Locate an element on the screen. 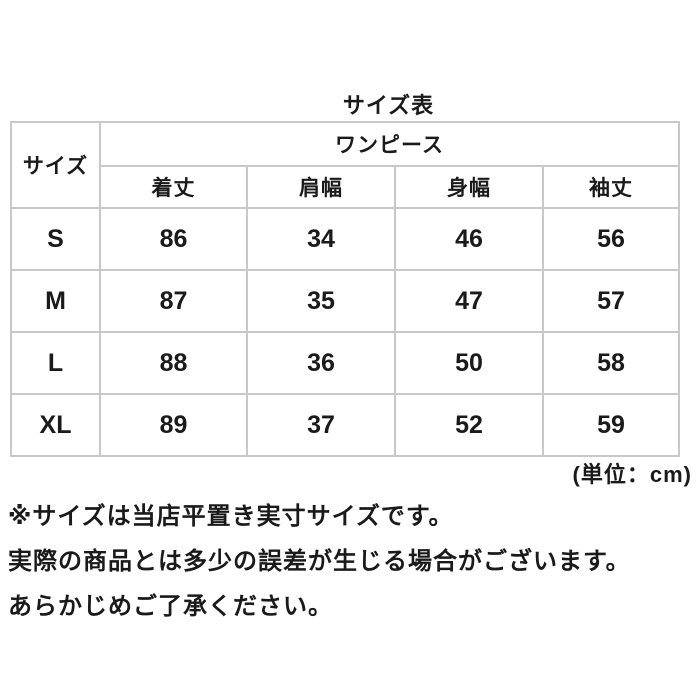 This screenshot has width=700, height=700. value-cell: 56 is located at coordinates (611, 239).